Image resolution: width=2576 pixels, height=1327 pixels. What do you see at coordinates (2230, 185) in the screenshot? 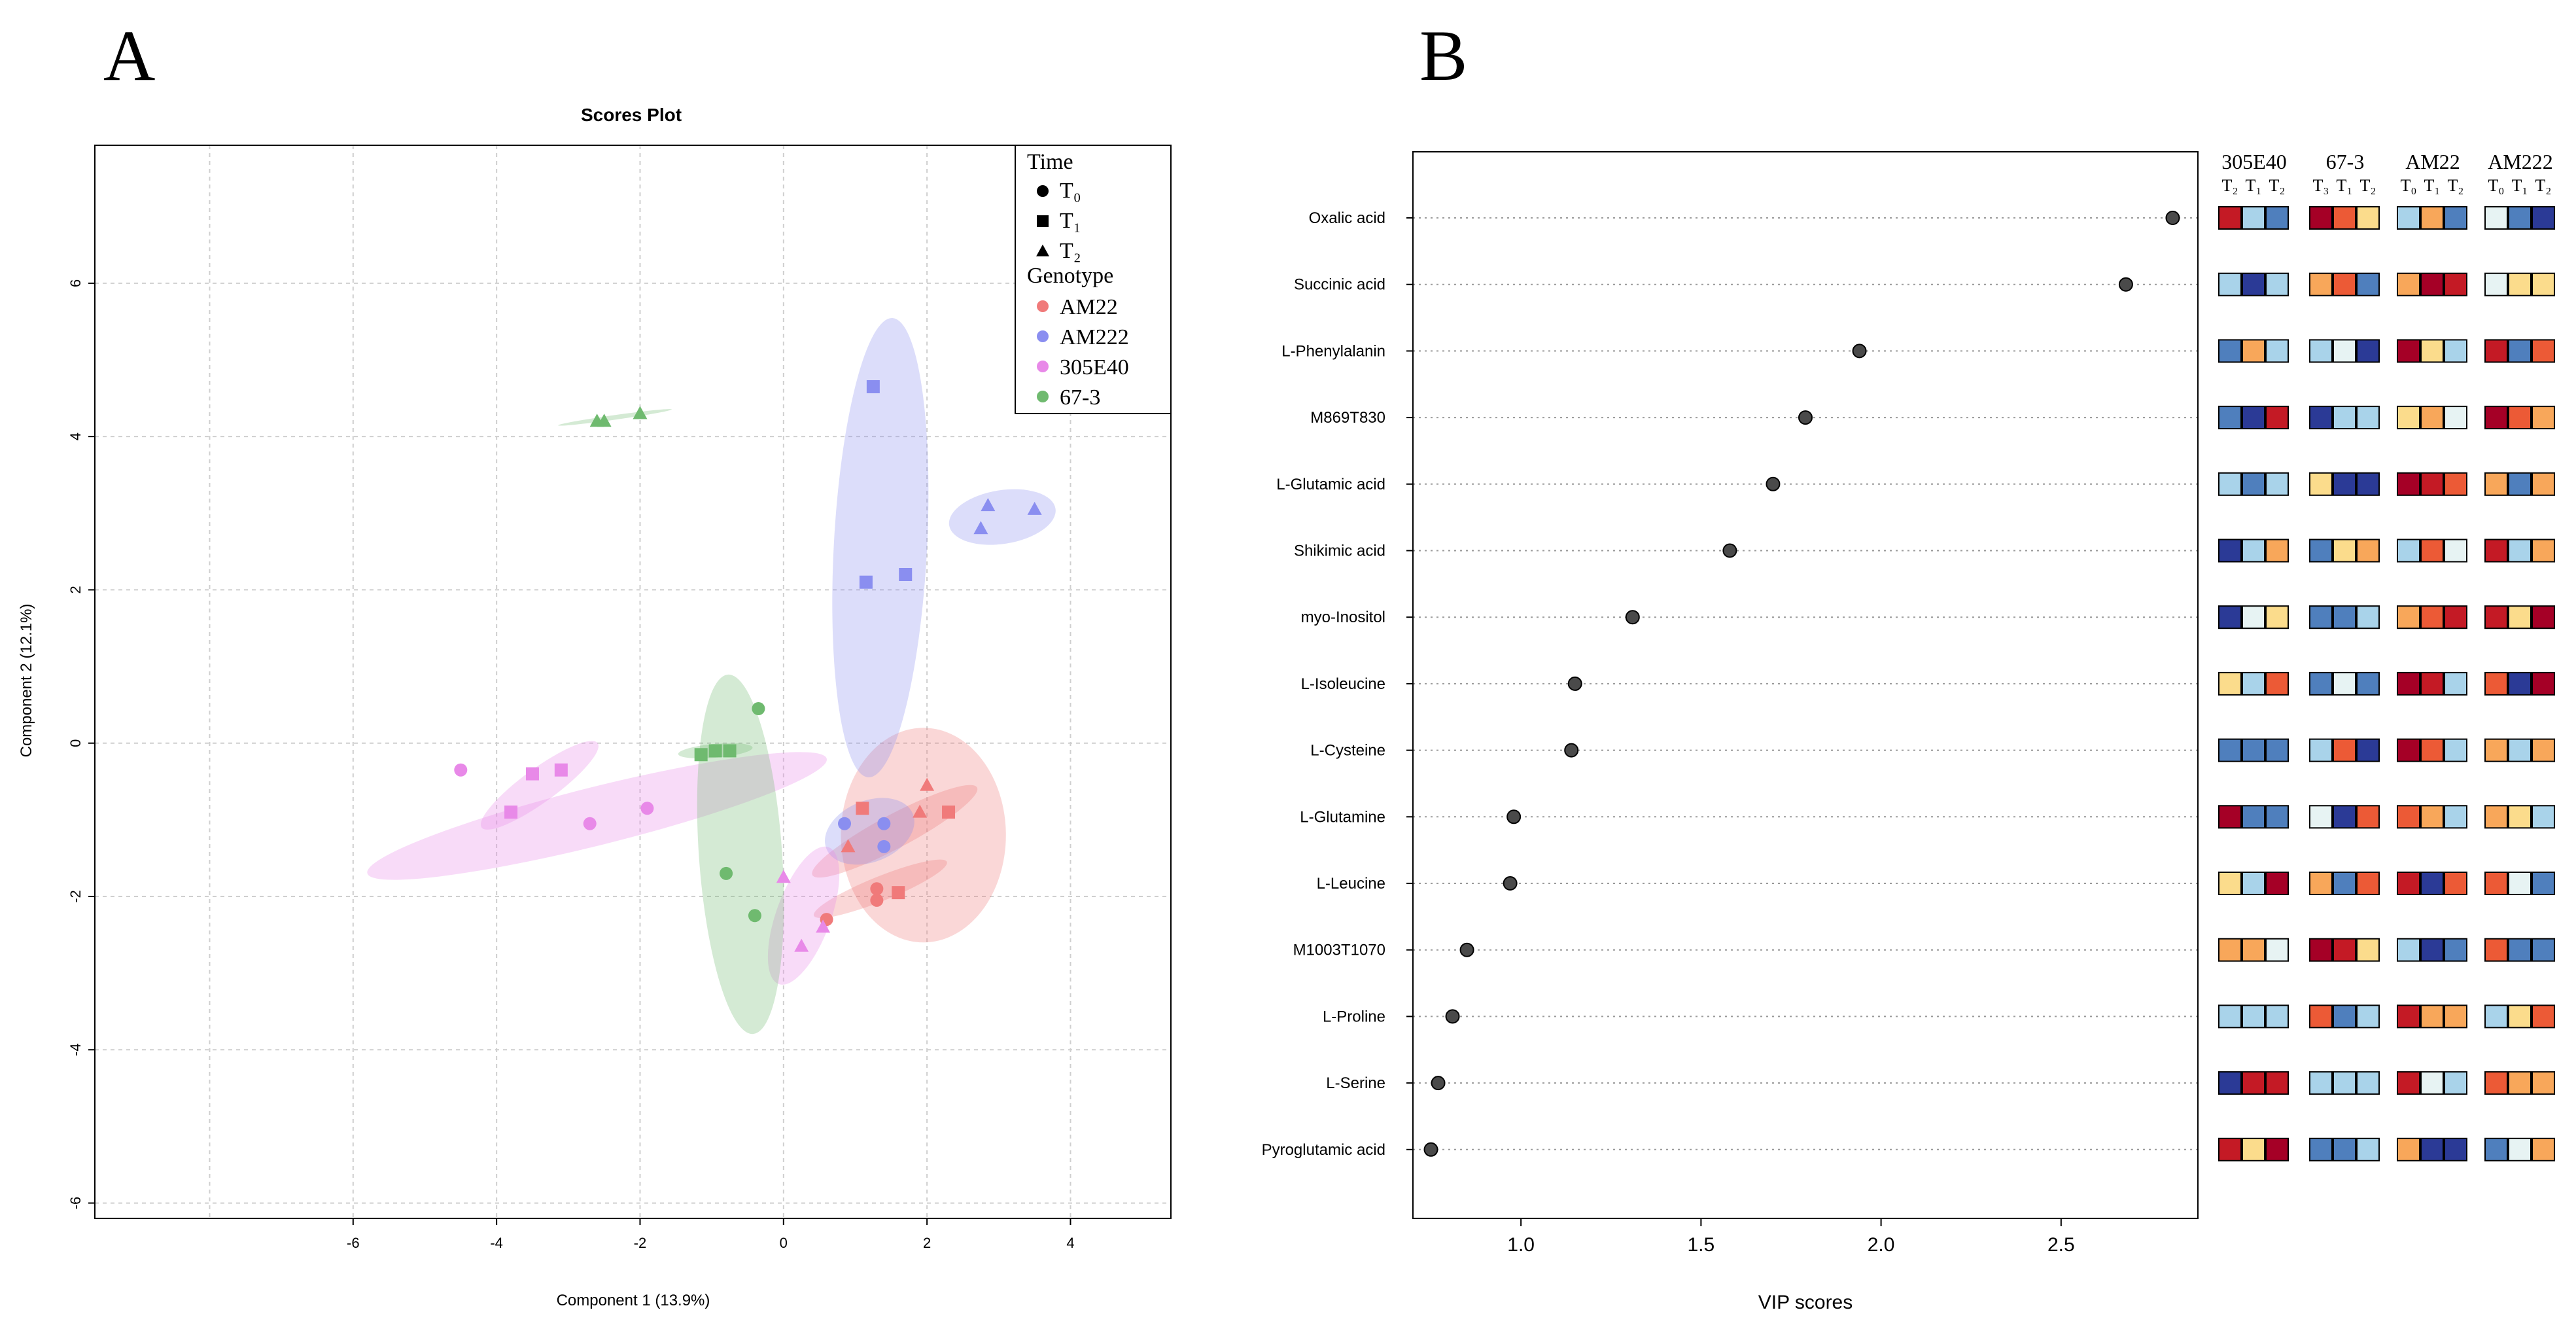
I see `heatmap-time-label: T₂` at bounding box center [2230, 185].